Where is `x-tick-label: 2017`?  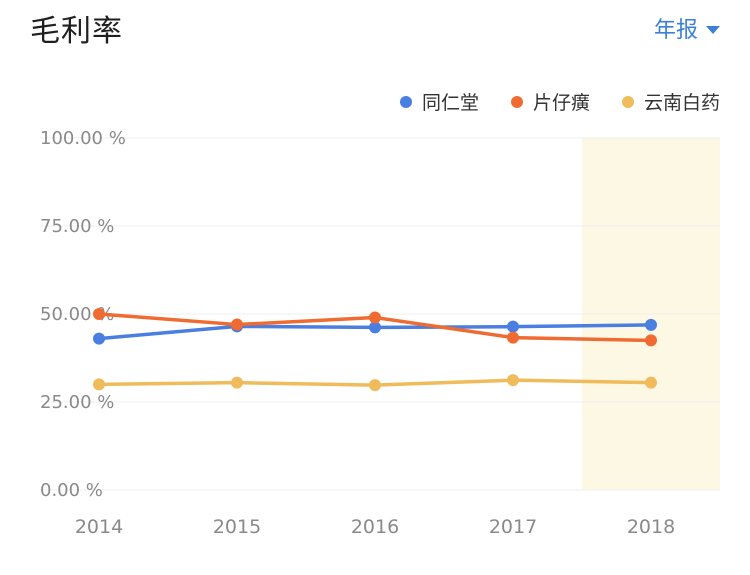 x-tick-label: 2017 is located at coordinates (513, 527).